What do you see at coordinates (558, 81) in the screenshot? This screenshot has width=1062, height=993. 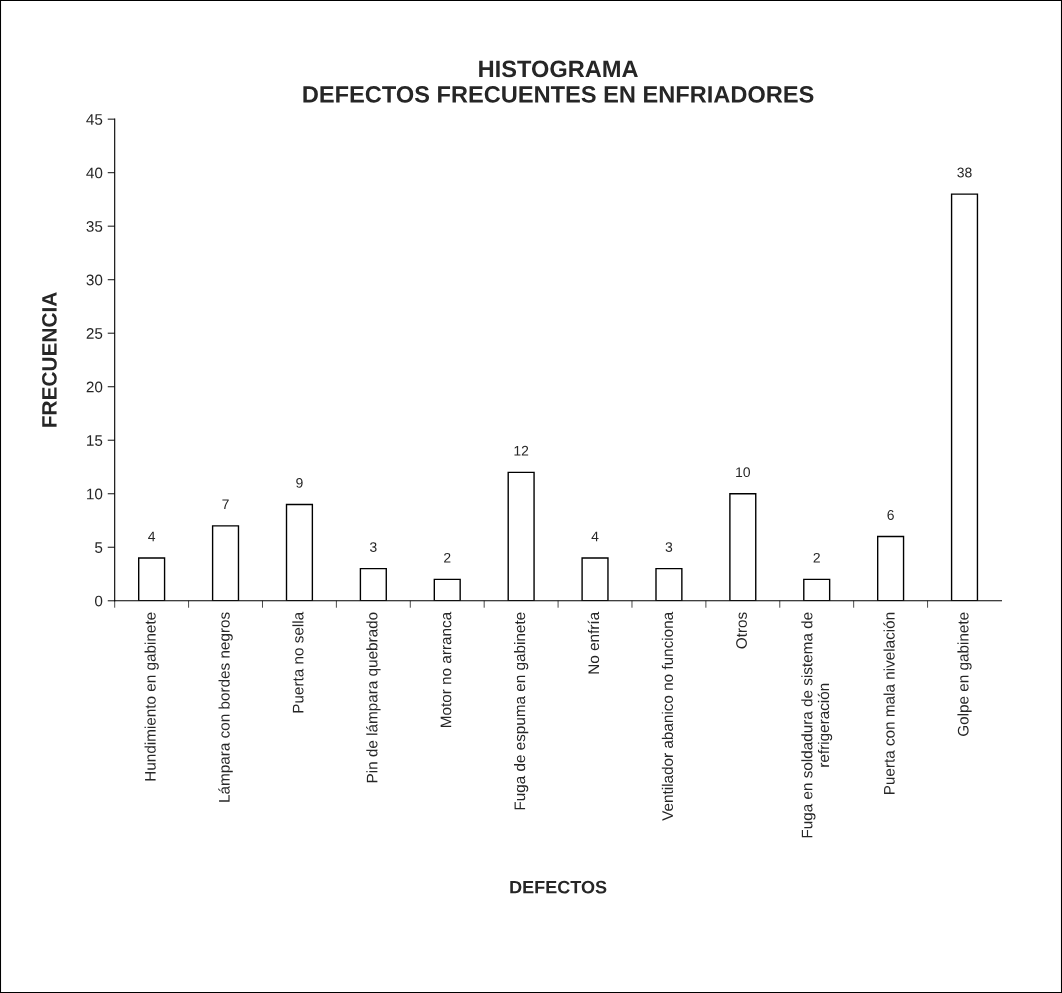 I see `chart-title: HISTOGRAMA DEFECTOS FRECUENTES EN ENFRIADORES` at bounding box center [558, 81].